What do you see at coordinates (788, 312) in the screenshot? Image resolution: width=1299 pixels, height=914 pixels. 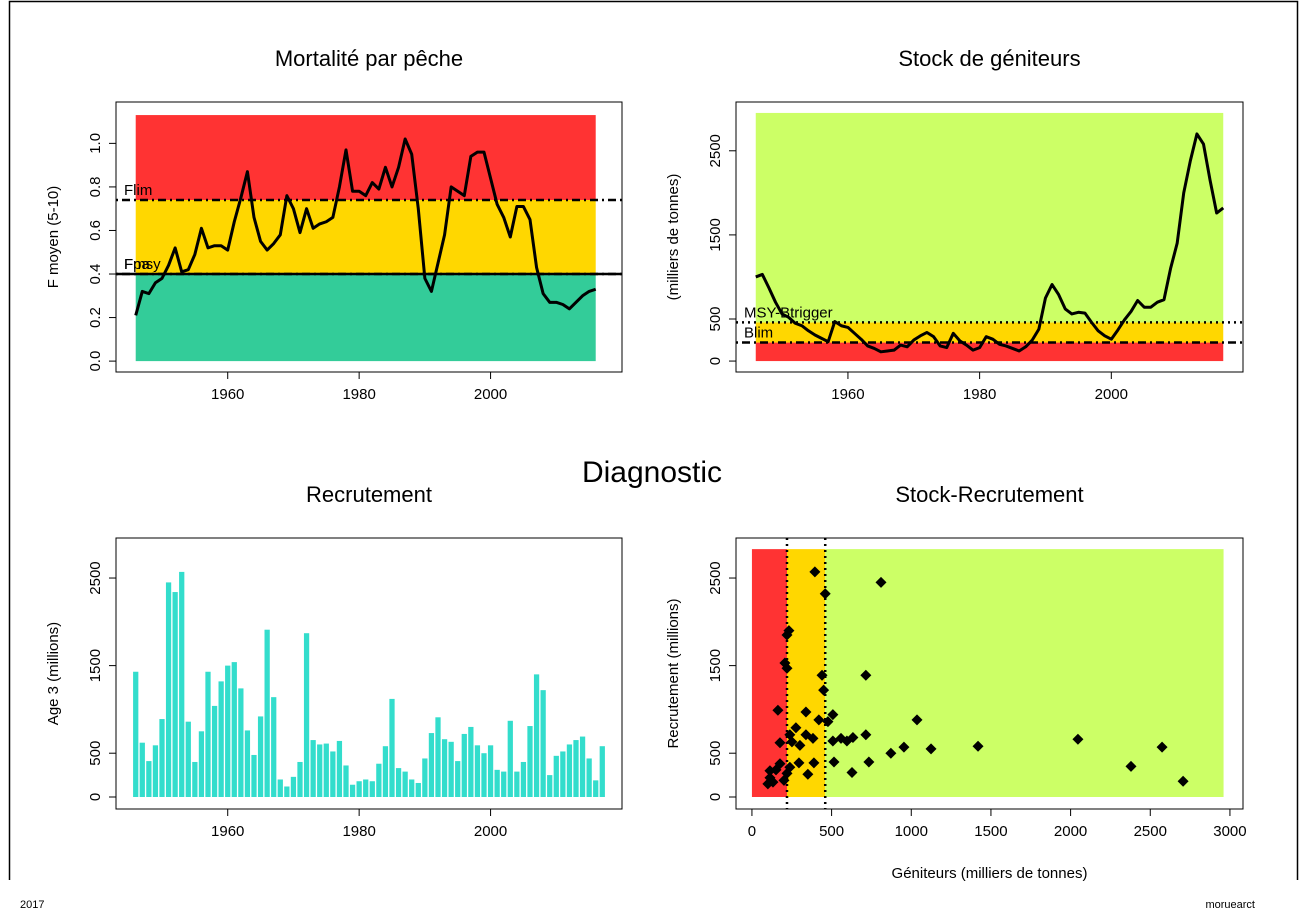 I see `reference-label: MSY-Btrigger` at bounding box center [788, 312].